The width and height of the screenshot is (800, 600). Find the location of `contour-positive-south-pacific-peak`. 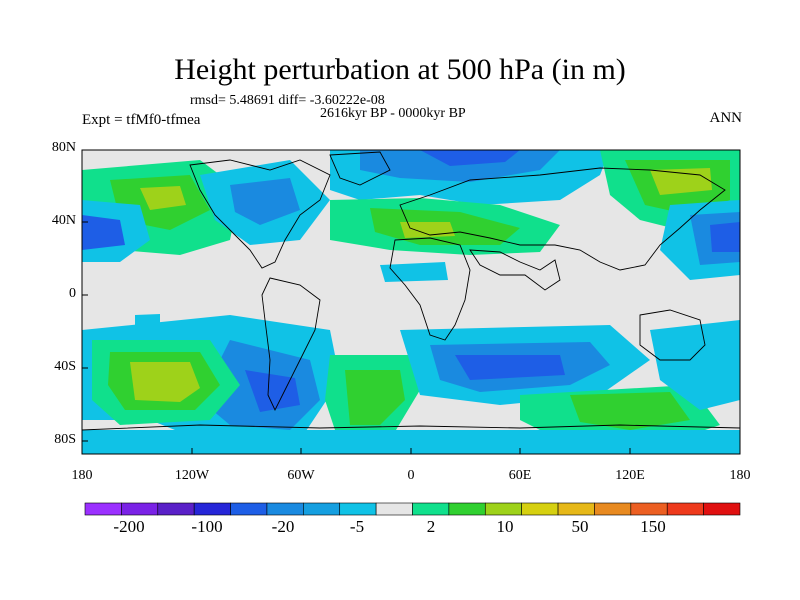

contour-positive-south-pacific-peak is located at coordinates (165, 382).